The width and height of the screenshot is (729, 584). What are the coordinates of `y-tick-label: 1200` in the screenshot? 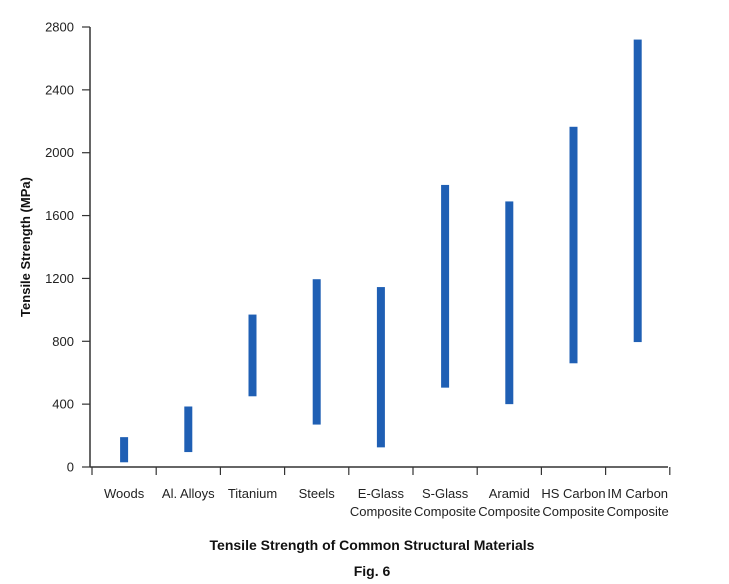 It's located at (59, 278).